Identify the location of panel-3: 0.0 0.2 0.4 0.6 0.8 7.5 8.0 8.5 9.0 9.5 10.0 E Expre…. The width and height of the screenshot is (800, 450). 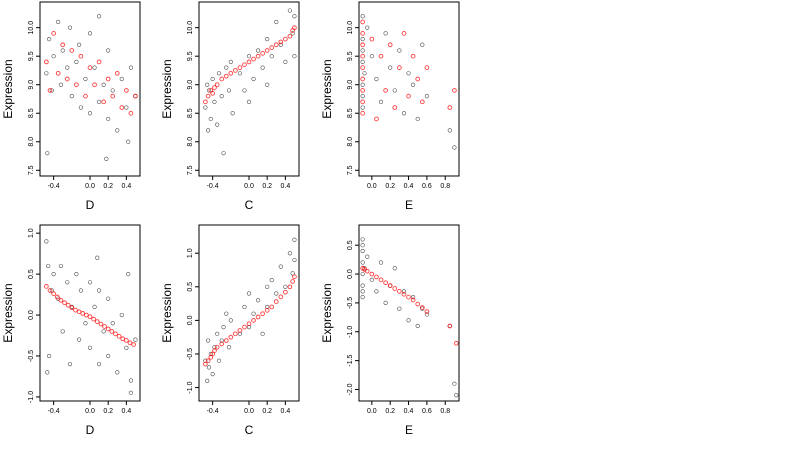
(390, 106).